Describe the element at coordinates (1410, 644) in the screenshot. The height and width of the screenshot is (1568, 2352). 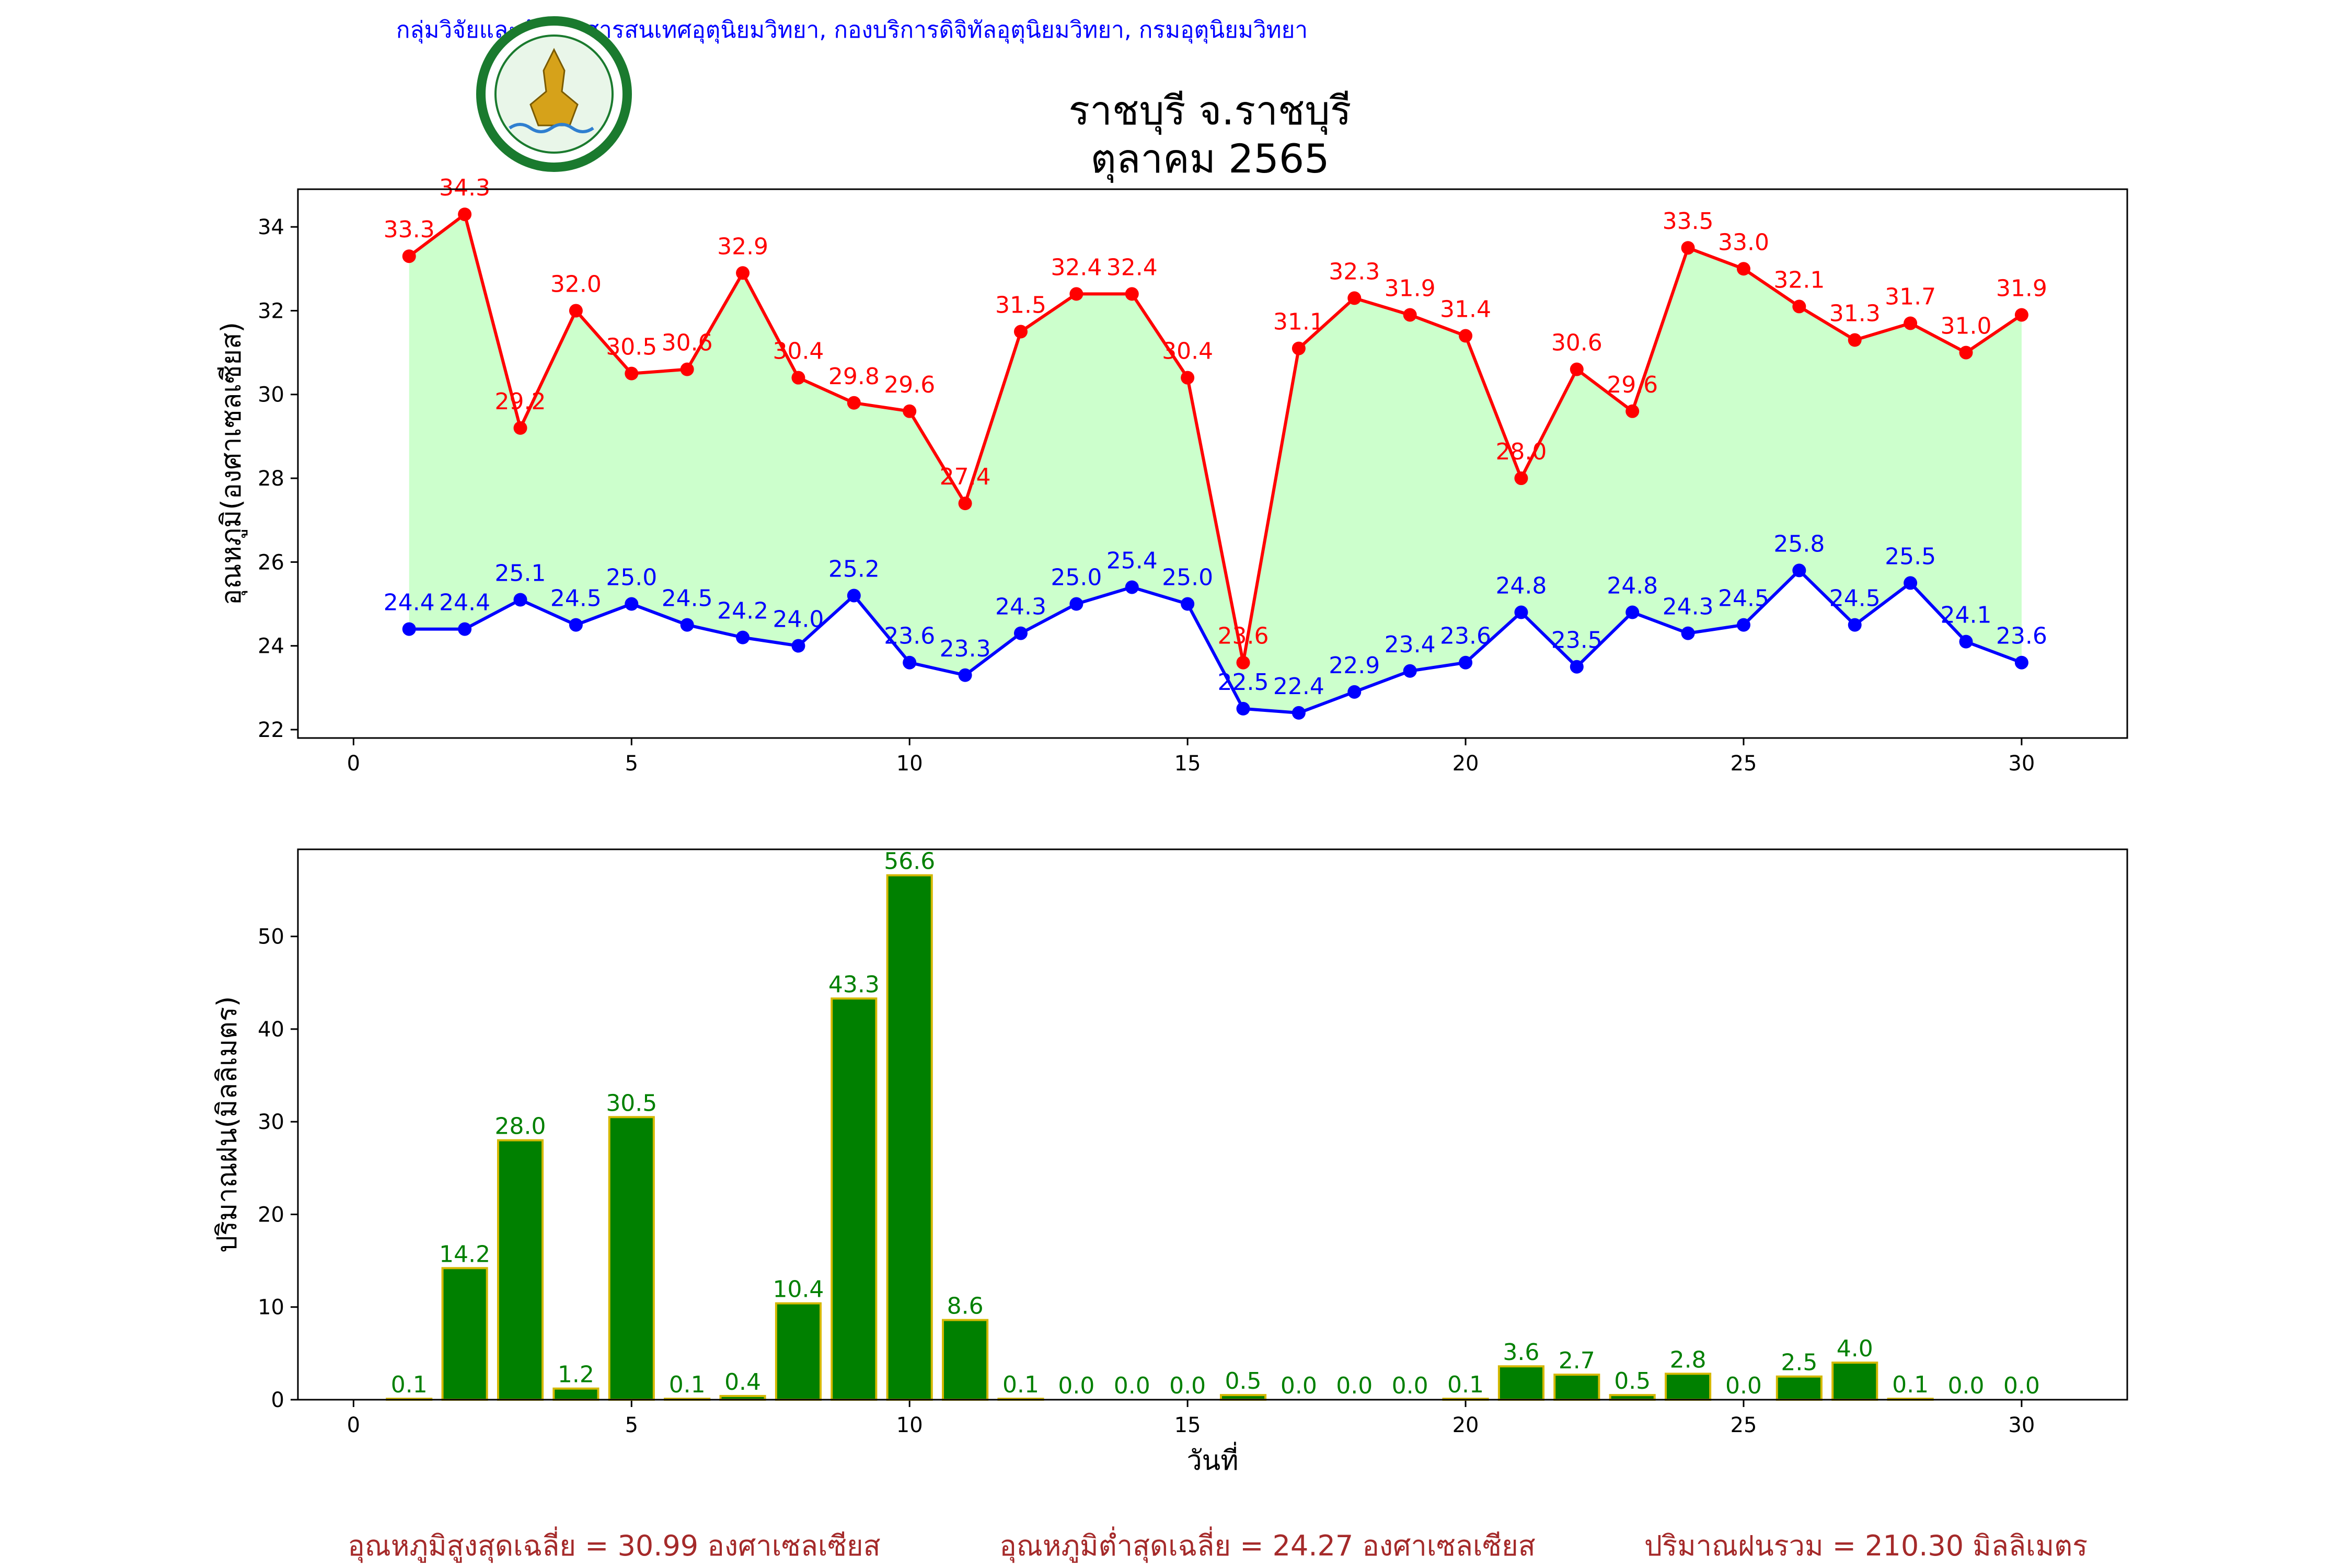
I see `min-temperature-label: 23.4` at that location.